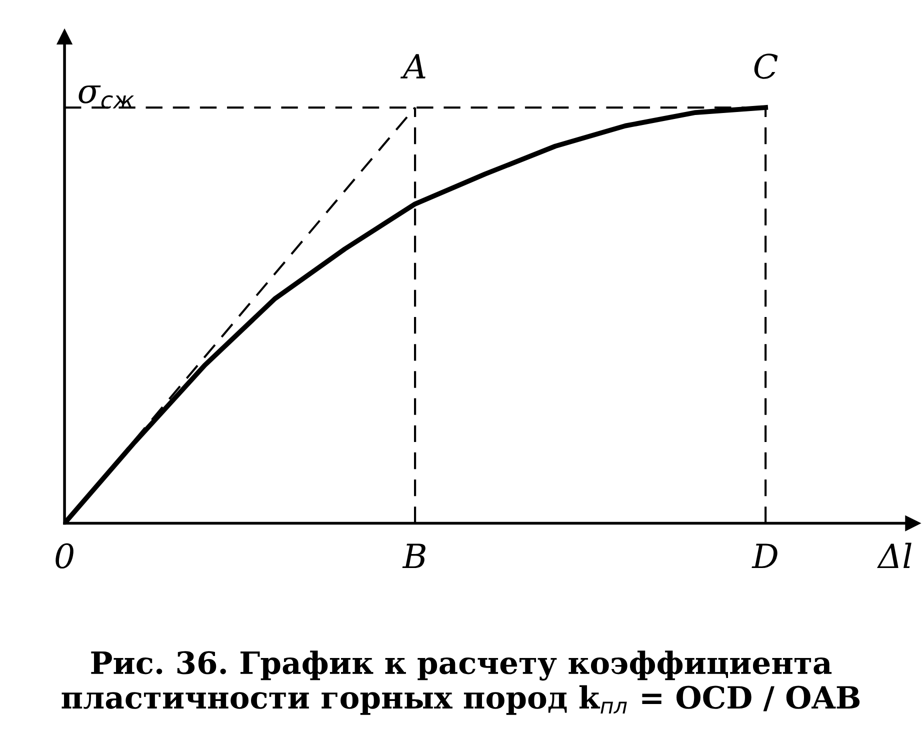 The width and height of the screenshot is (922, 737). I want to click on x-tick-label: 0, so click(65, 556).